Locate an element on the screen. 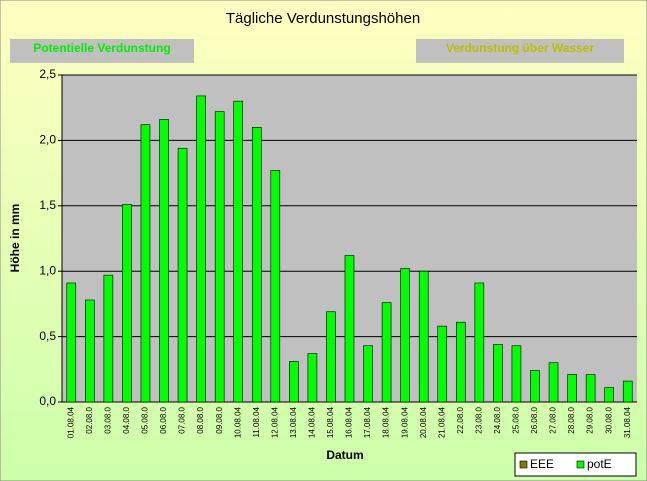 The height and width of the screenshot is (481, 647). x-tick-label: 03.08.0 is located at coordinates (107, 419).